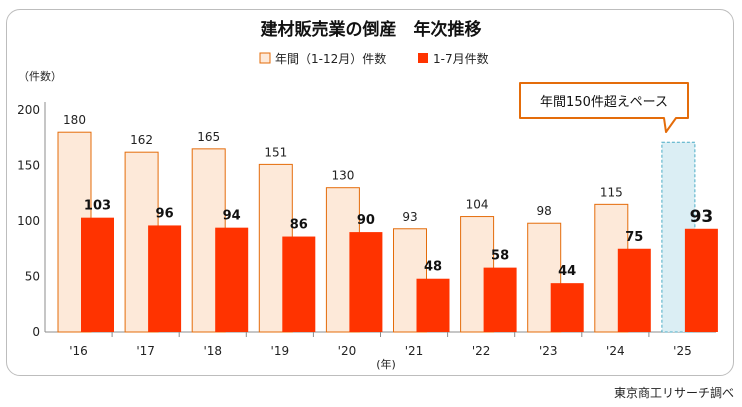  Describe the element at coordinates (32, 277) in the screenshot. I see `y-tick-label: 50` at that location.